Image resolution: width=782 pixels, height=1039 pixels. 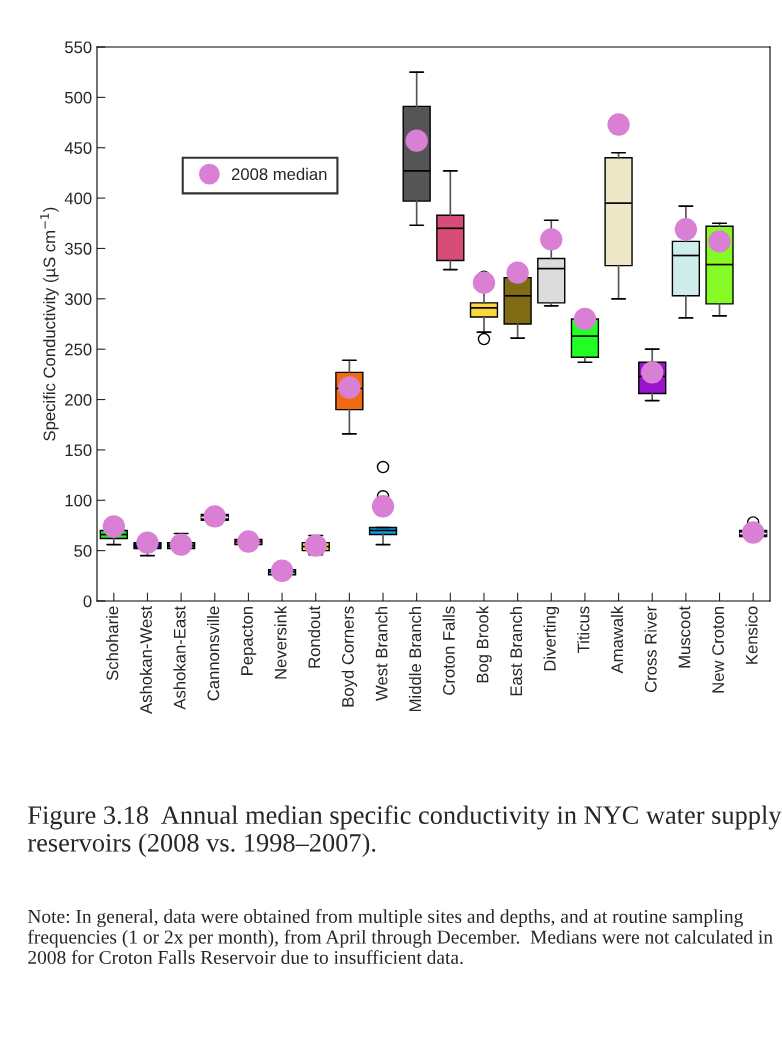 I want to click on x-tick-label: Titicus, so click(x=583, y=630).